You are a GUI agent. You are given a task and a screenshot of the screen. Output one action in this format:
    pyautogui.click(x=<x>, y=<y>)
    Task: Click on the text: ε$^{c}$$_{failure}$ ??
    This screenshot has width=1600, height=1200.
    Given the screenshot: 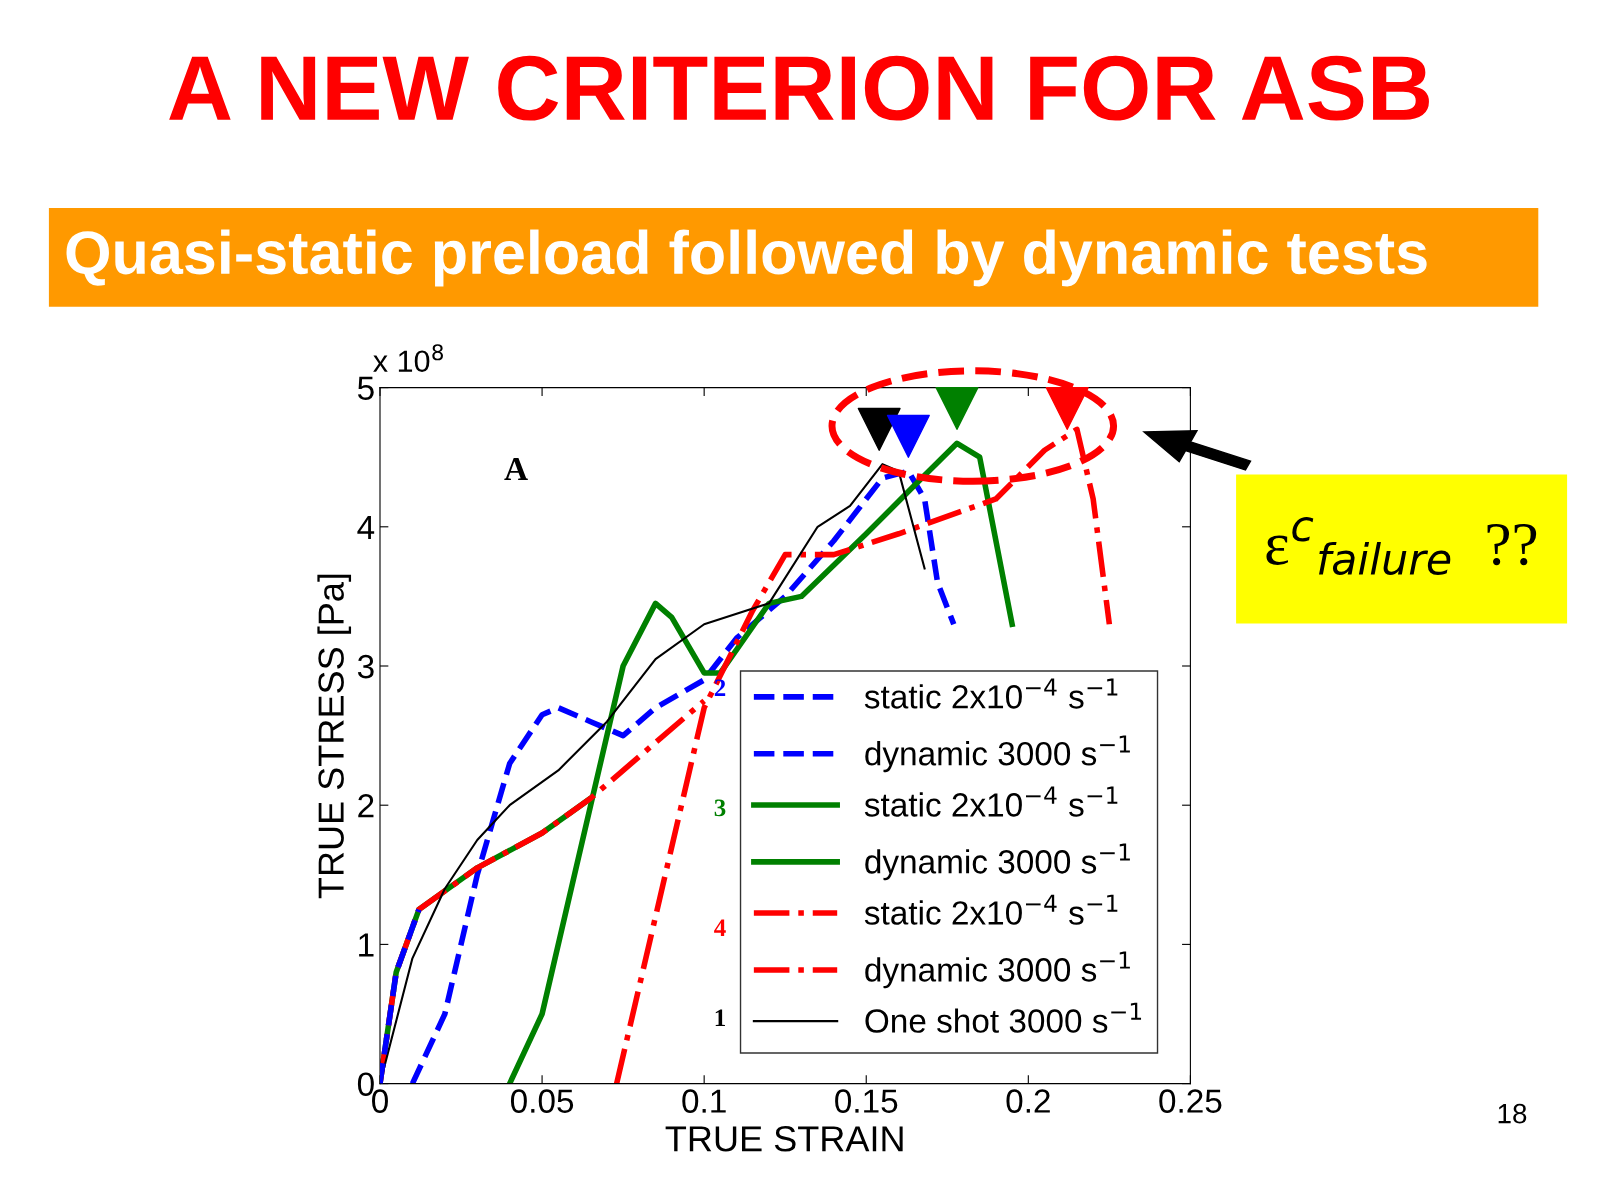 What is the action you would take?
    pyautogui.click(x=1401, y=546)
    